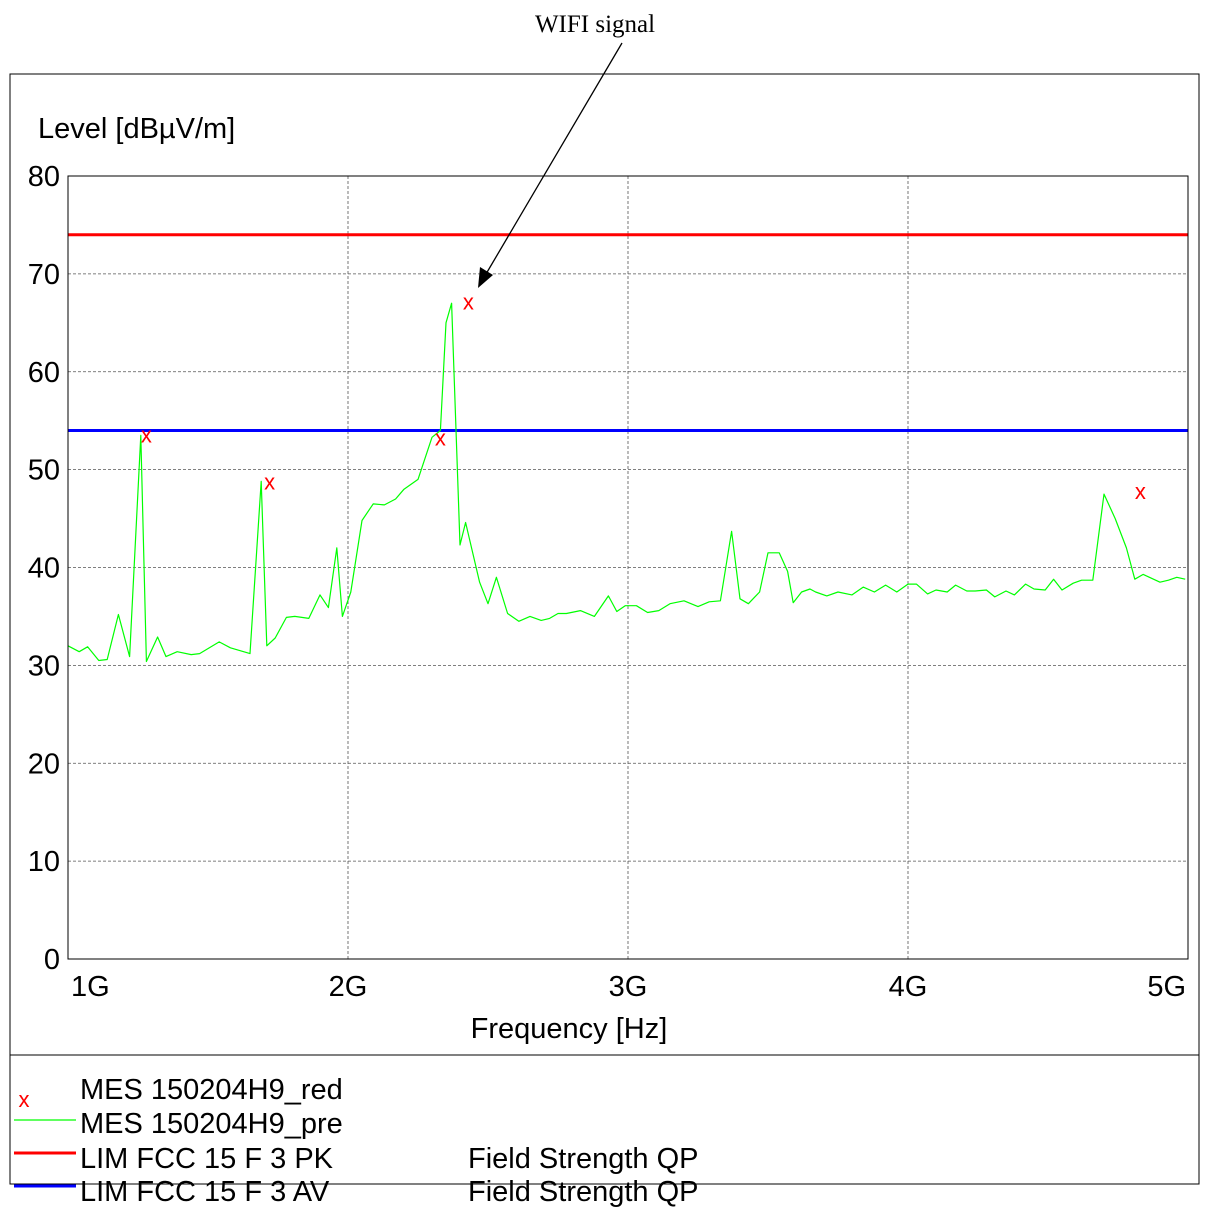  Describe the element at coordinates (211, 1124) in the screenshot. I see `legend-label: MES 150204H9_pre` at that location.